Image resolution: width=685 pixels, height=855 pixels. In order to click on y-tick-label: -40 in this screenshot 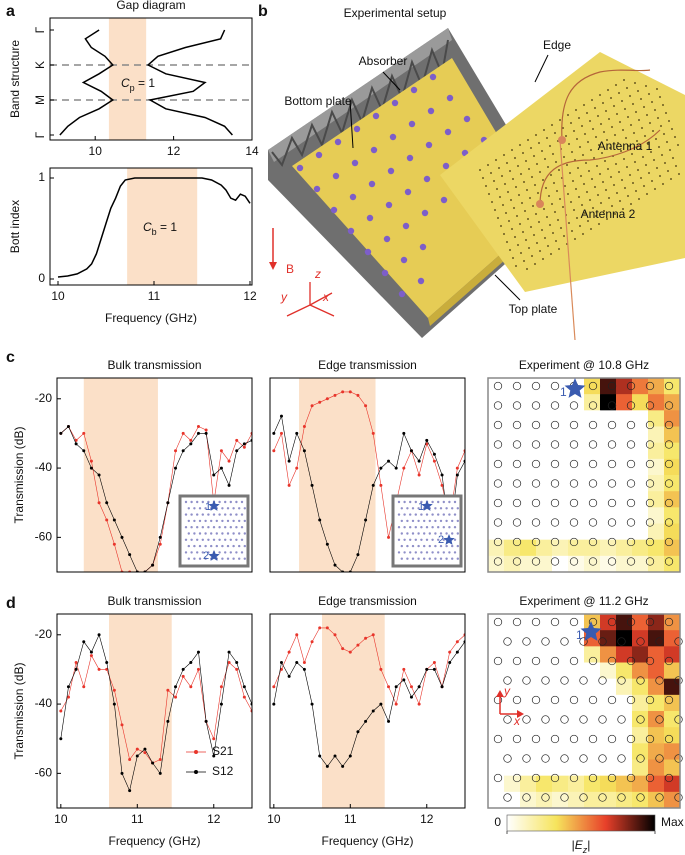, I will do `click(44, 467)`.